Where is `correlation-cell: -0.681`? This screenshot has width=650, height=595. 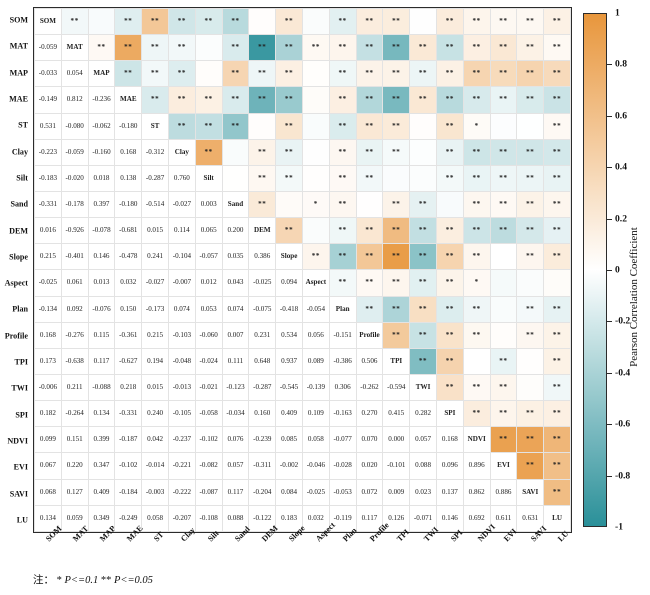 correlation-cell: -0.681 is located at coordinates (128, 231).